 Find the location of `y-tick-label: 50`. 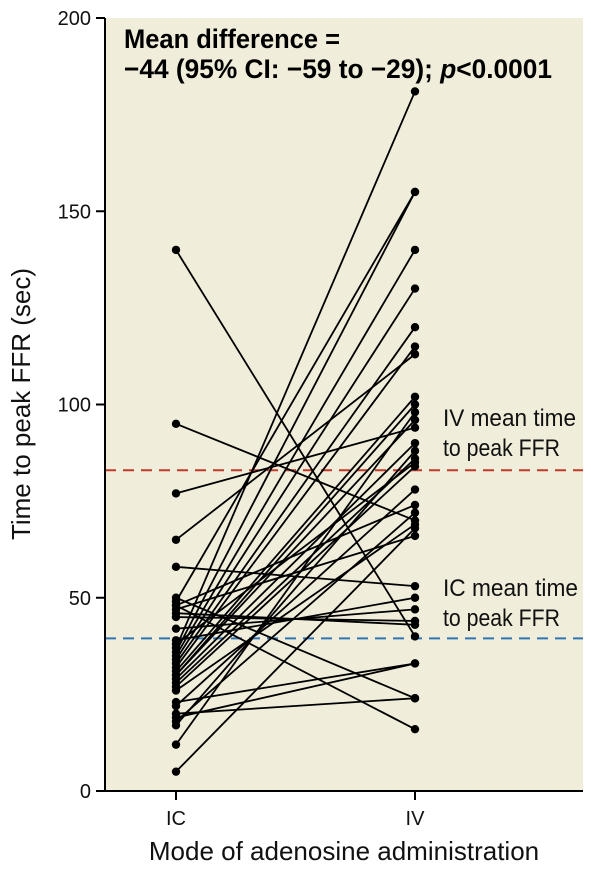

y-tick-label: 50 is located at coordinates (80, 599).